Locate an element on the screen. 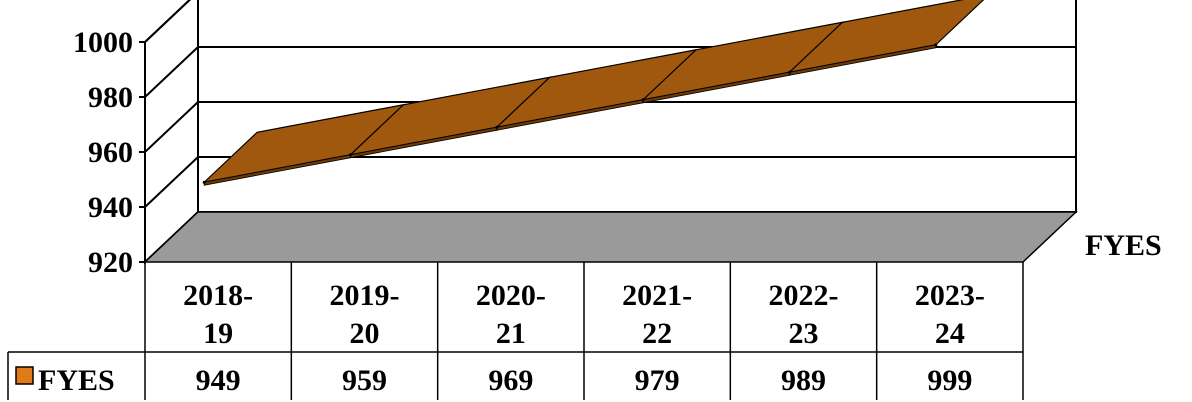  category-label: 2023- is located at coordinates (950, 295).